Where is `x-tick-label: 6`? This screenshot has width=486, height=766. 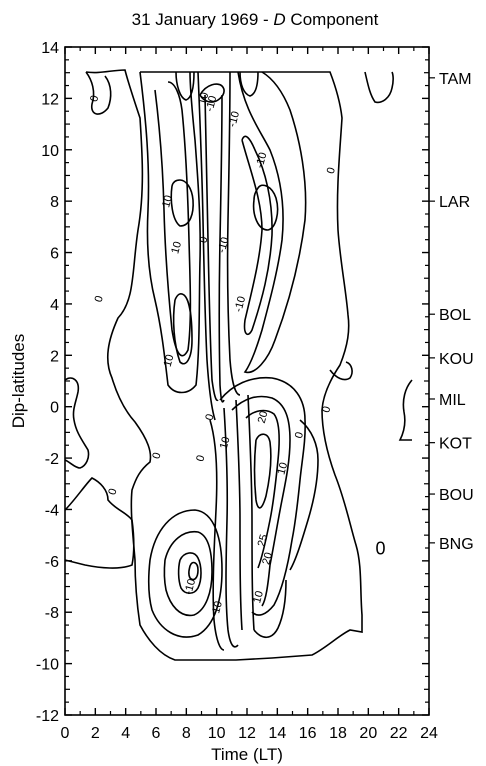
x-tick-label: 6 is located at coordinates (156, 733).